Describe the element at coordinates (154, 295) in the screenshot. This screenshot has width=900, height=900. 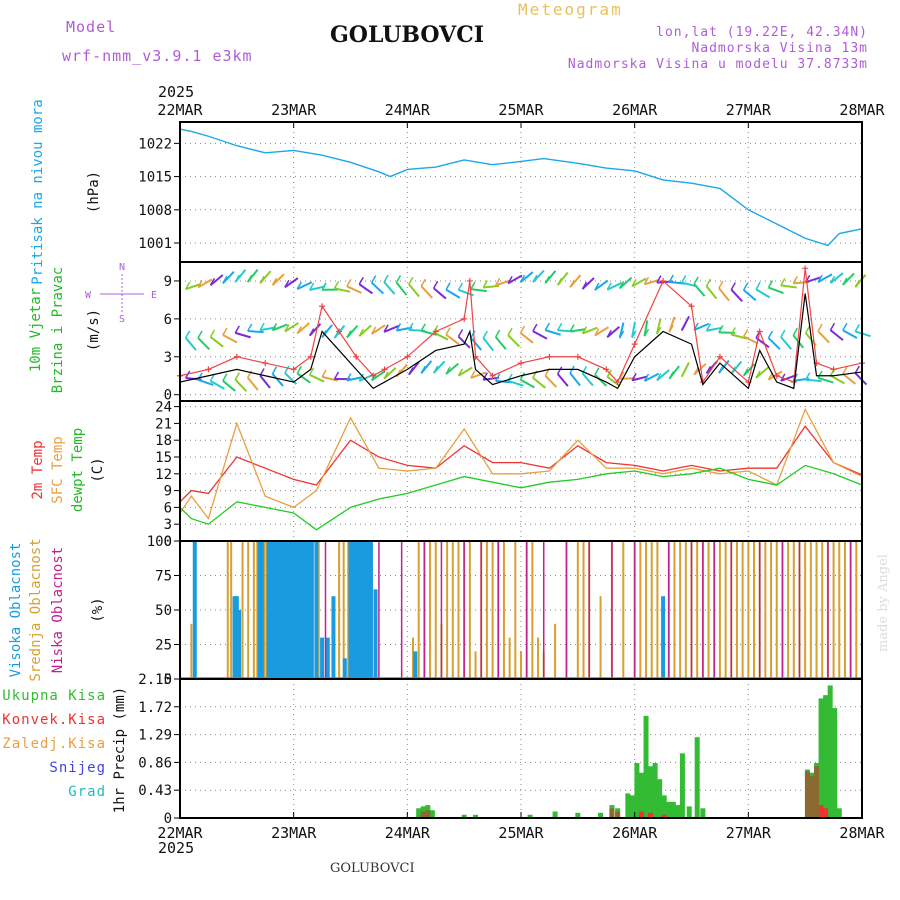
I see `compass-east: E` at that location.